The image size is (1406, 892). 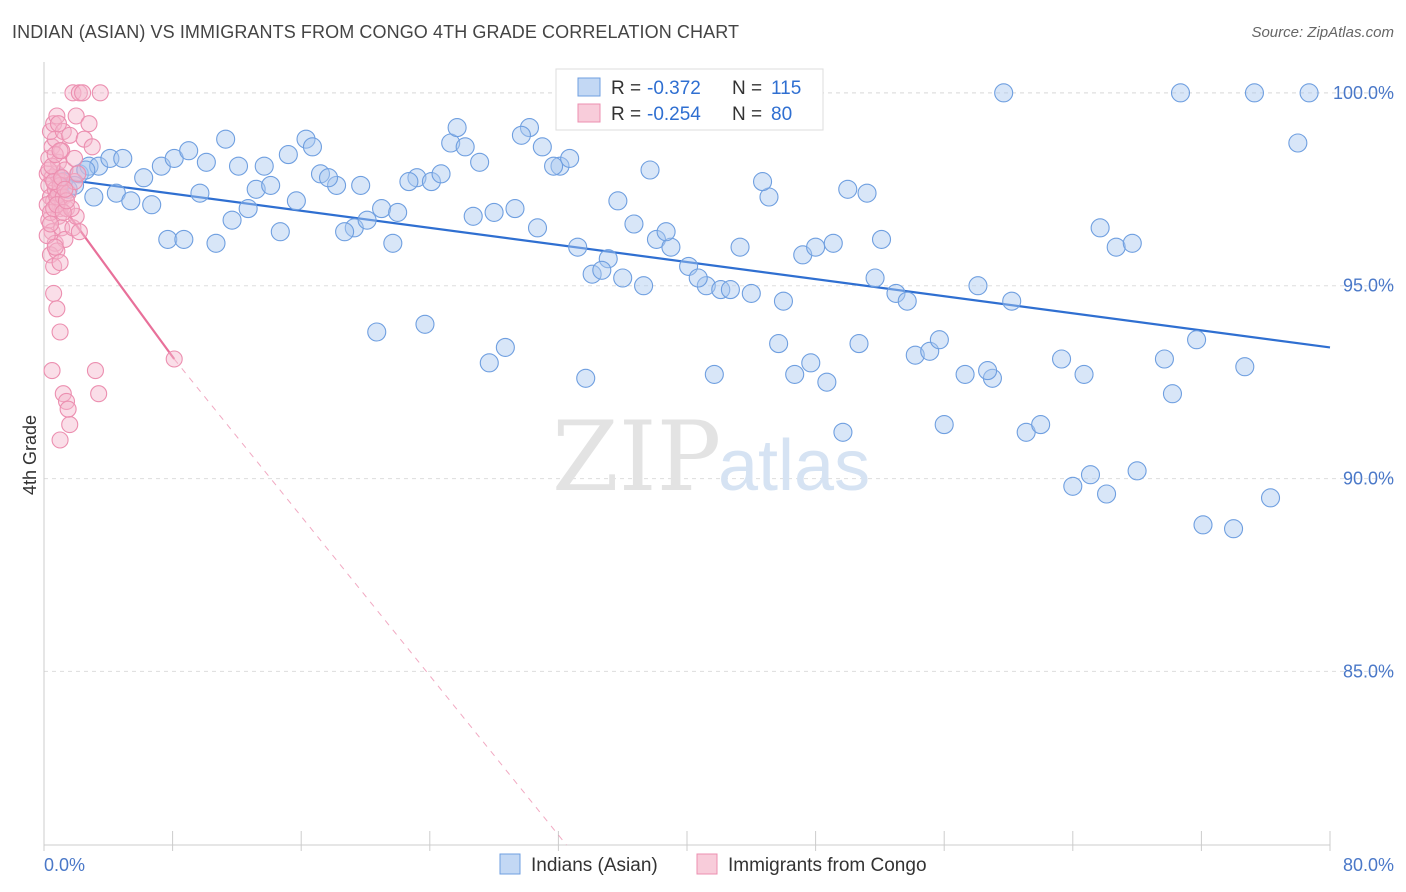 I want to click on x-tick-labels: 0.0% 80.0%, so click(x=719, y=865).